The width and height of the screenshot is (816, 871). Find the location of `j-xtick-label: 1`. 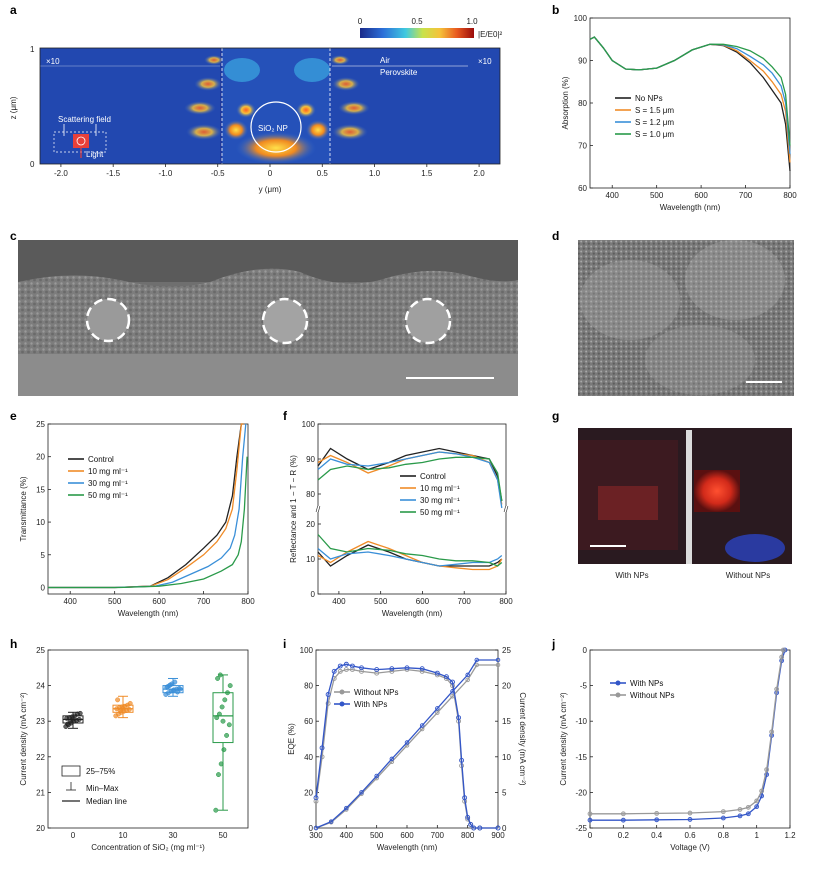

j-xtick-label: 1 is located at coordinates (756, 835).